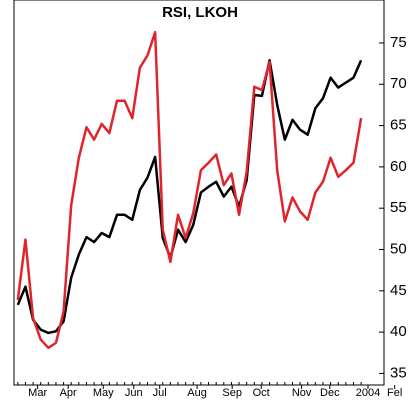  I want to click on y-tick-label: 75, so click(398, 42).